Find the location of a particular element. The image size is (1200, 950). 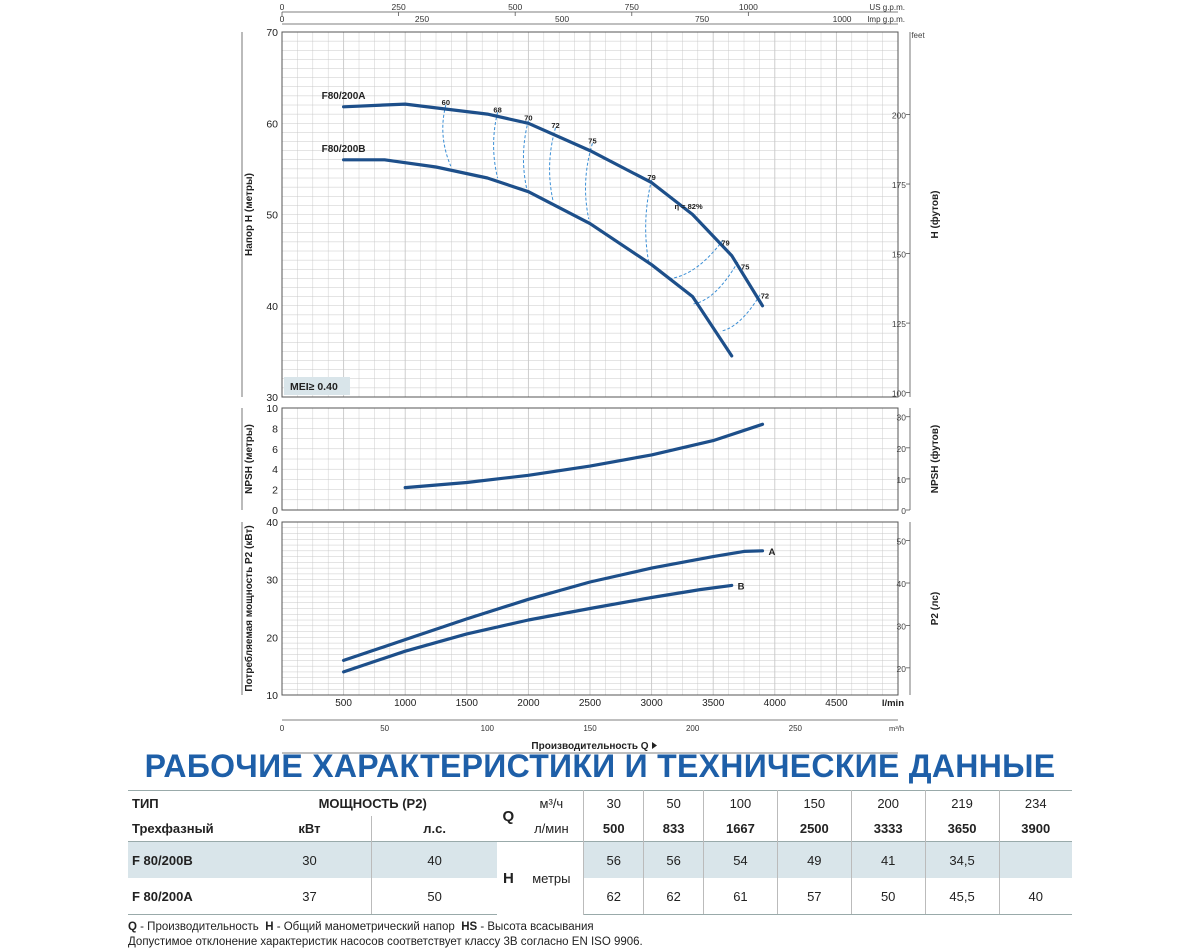

efficiency-label: 79 is located at coordinates (651, 177).